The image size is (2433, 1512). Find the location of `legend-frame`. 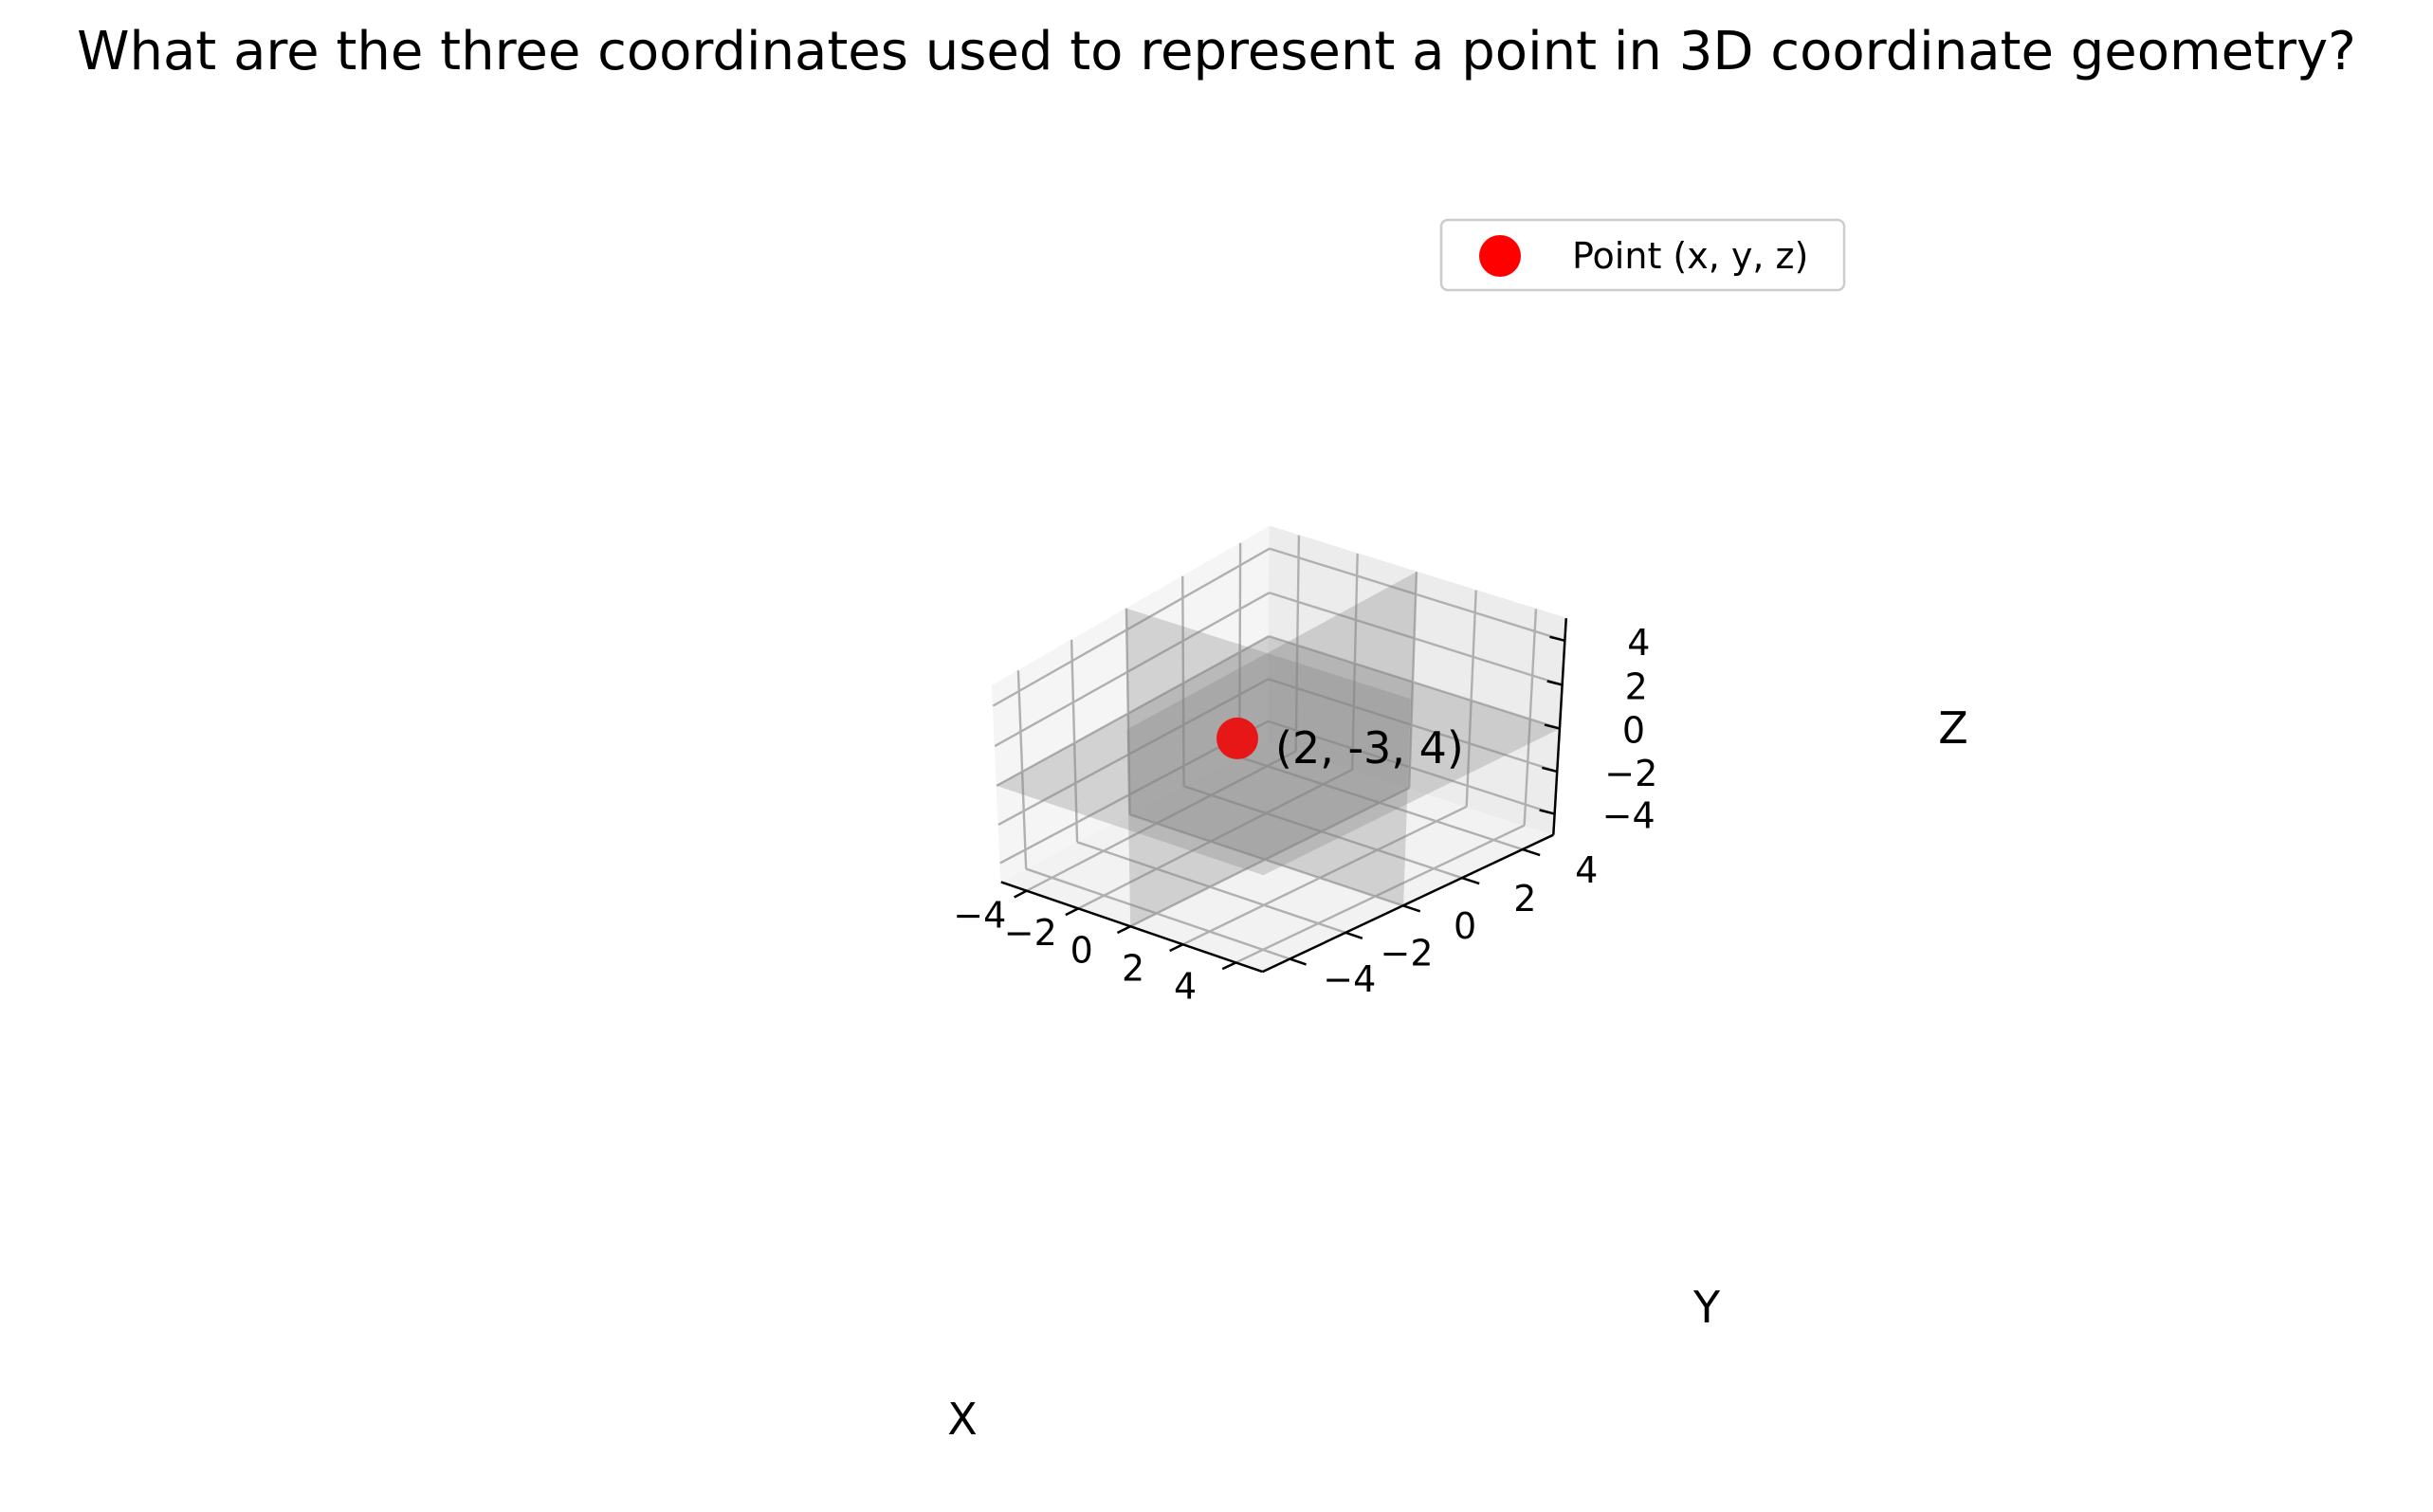

legend-frame is located at coordinates (1642, 255).